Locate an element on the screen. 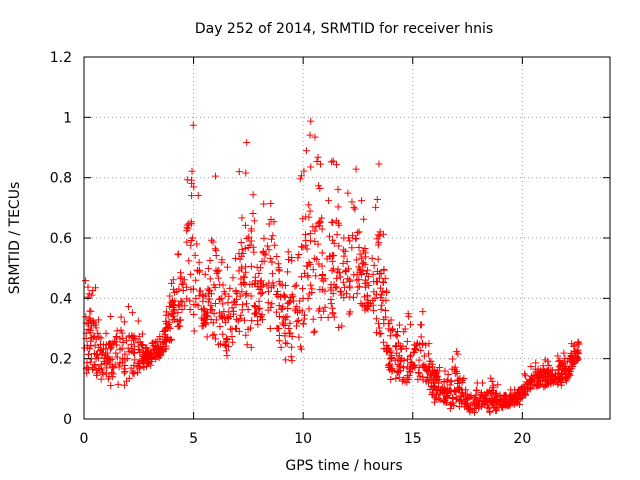 This screenshot has width=640, height=480. x-tick-label: 15 is located at coordinates (413, 439).